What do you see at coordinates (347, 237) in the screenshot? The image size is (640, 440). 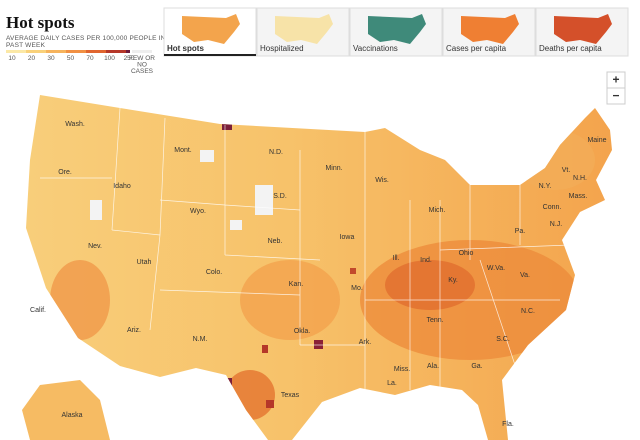 I see `state-label: Iowa` at bounding box center [347, 237].